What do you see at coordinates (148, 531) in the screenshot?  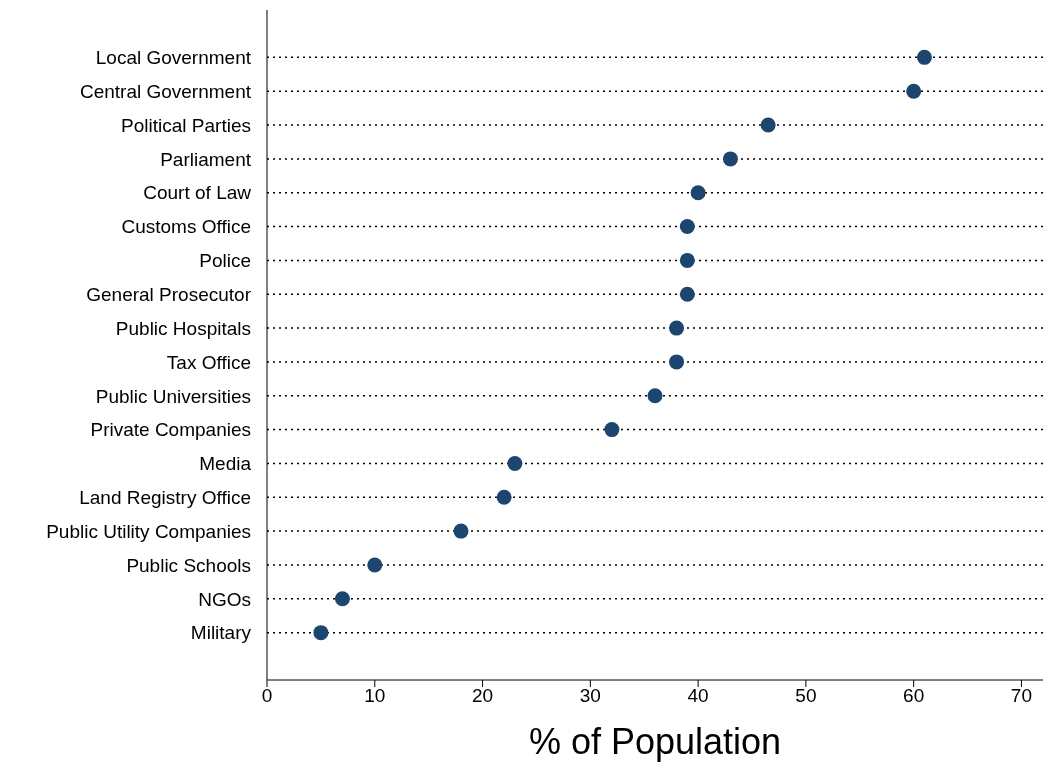 I see `y-tick-label: Public Utility Companies` at bounding box center [148, 531].